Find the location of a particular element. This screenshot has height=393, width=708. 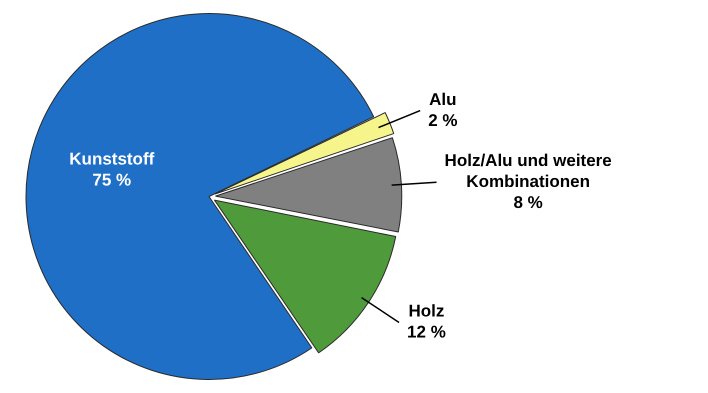

slice-label: Alu is located at coordinates (443, 99).